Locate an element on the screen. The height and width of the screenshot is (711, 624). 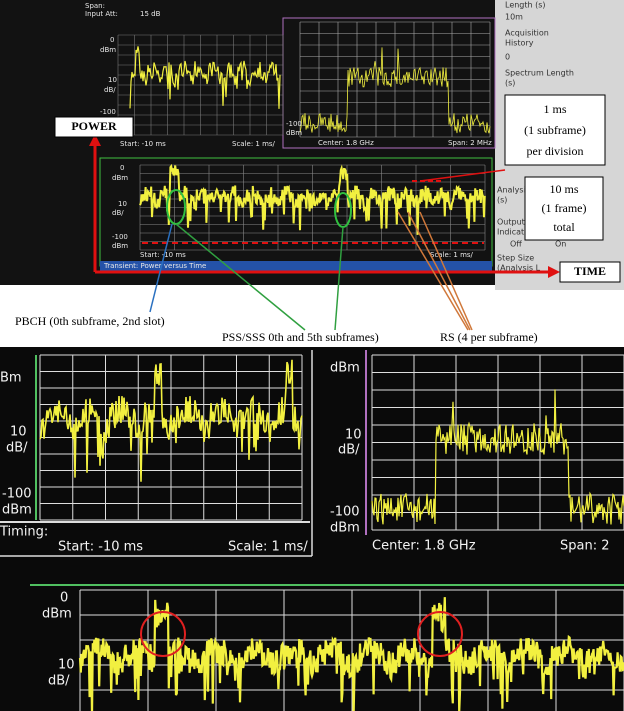
panel-label: Analysis is located at coordinates (513, 190).